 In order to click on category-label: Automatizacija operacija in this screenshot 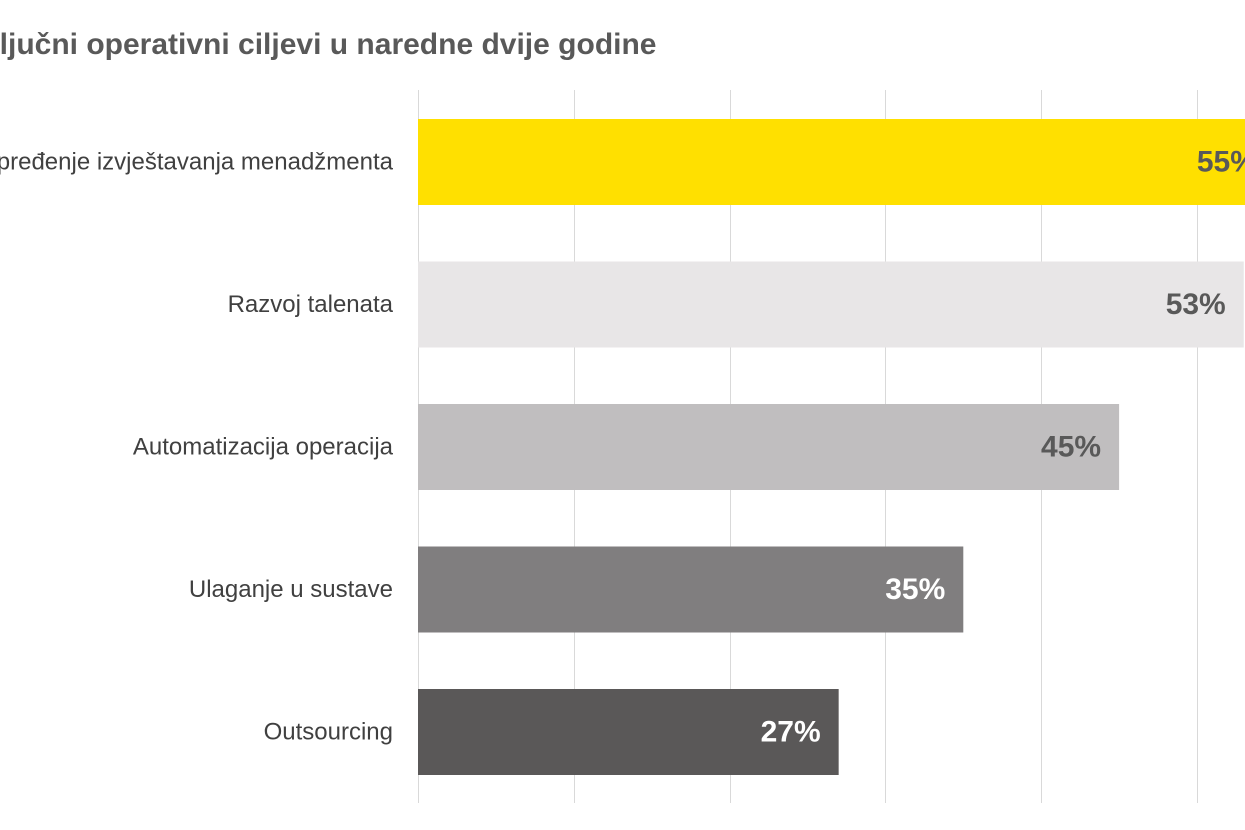, I will do `click(263, 447)`.